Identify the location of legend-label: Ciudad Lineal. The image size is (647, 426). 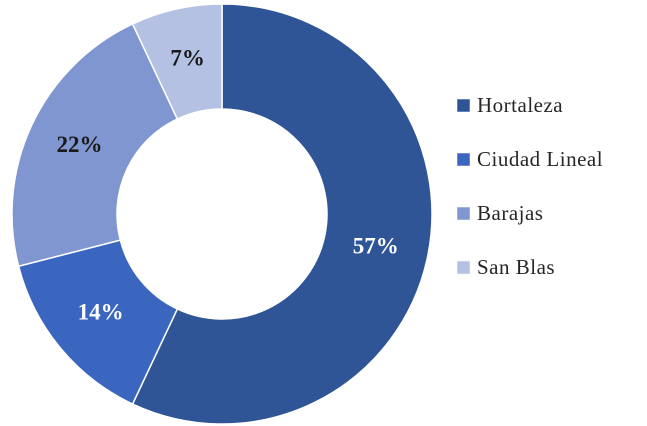
(540, 159).